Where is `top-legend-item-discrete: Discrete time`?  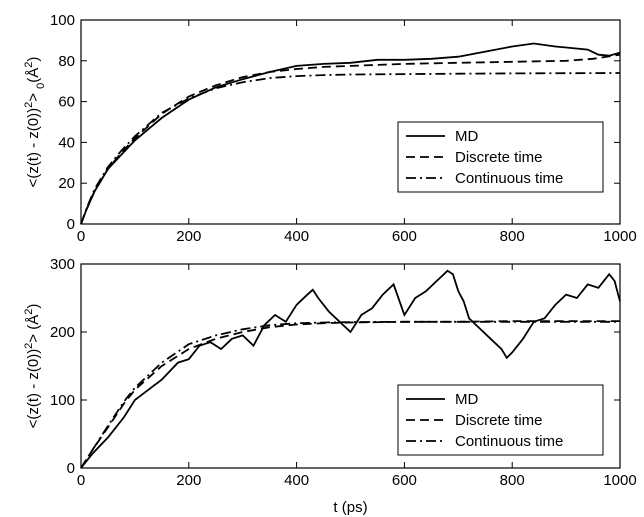
top-legend-item-discrete: Discrete time is located at coordinates (474, 157).